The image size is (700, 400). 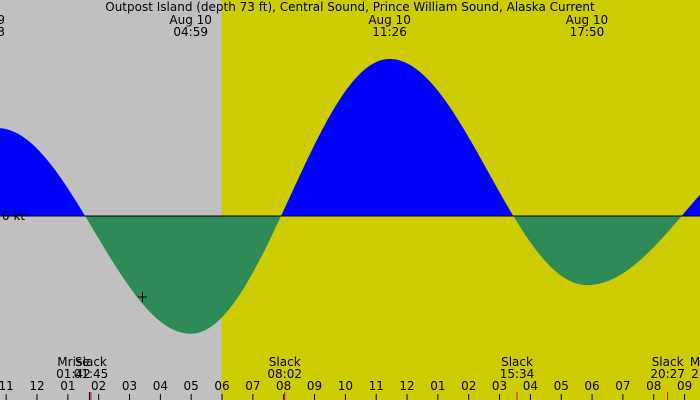 What do you see at coordinates (695, 362) in the screenshot?
I see `event-label: M` at bounding box center [695, 362].